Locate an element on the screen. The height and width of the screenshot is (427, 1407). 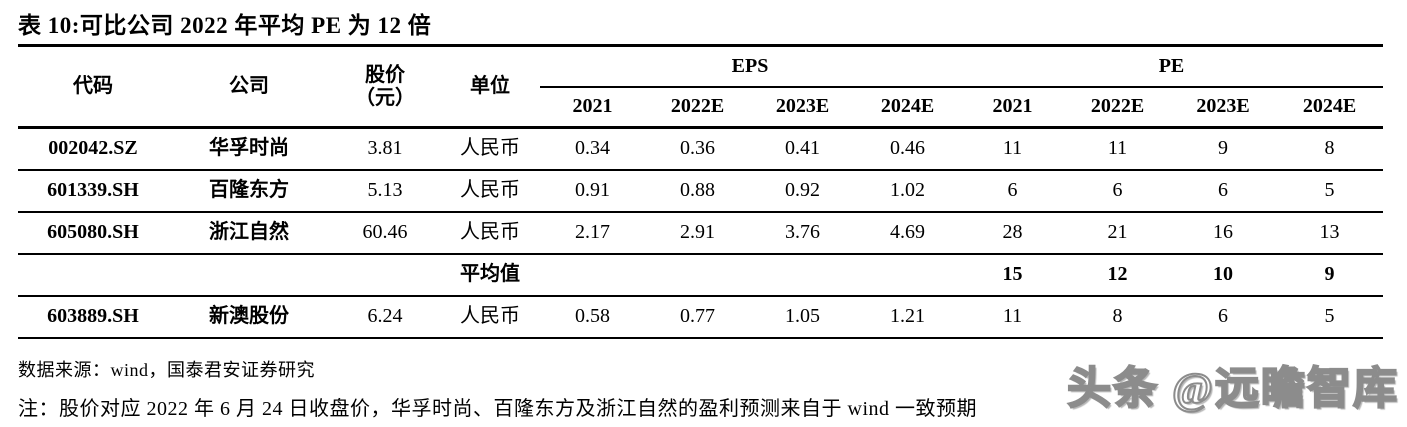
col-header-price-line2: （元） is located at coordinates (385, 97).